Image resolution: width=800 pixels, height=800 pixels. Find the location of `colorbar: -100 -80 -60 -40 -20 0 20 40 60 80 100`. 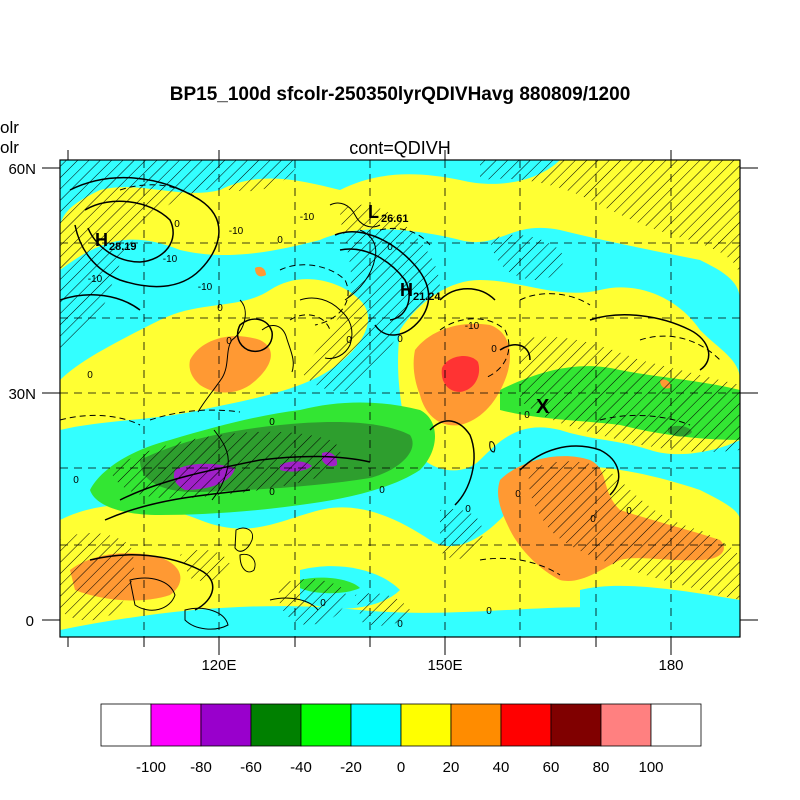

colorbar: -100 -80 -60 -40 -20 0 20 40 60 80 100 is located at coordinates (401, 739).